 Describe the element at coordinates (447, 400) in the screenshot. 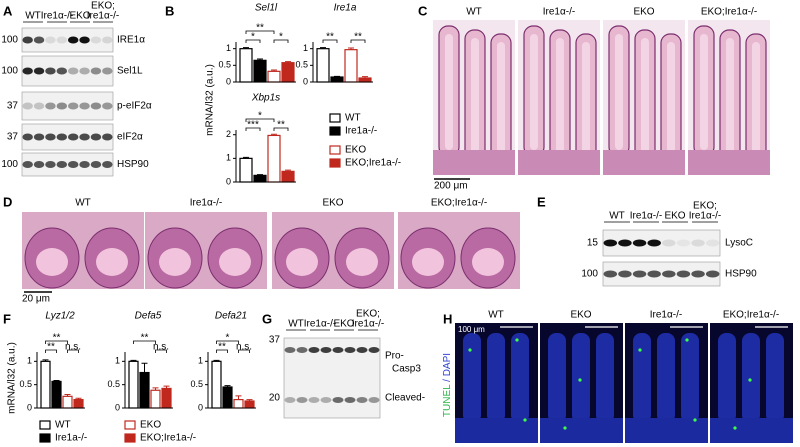

I see `stain-tunel: TUNEL` at that location.